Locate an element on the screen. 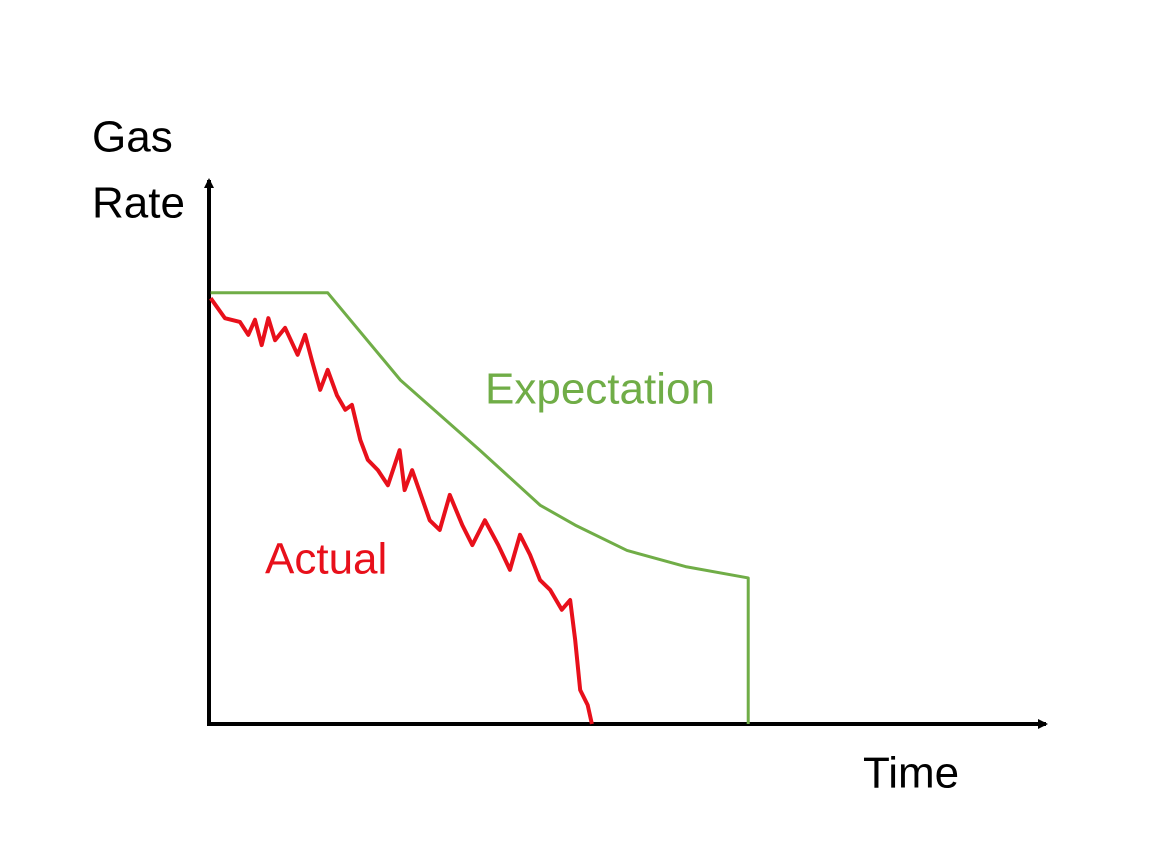  series-label: Expectation is located at coordinates (600, 389).